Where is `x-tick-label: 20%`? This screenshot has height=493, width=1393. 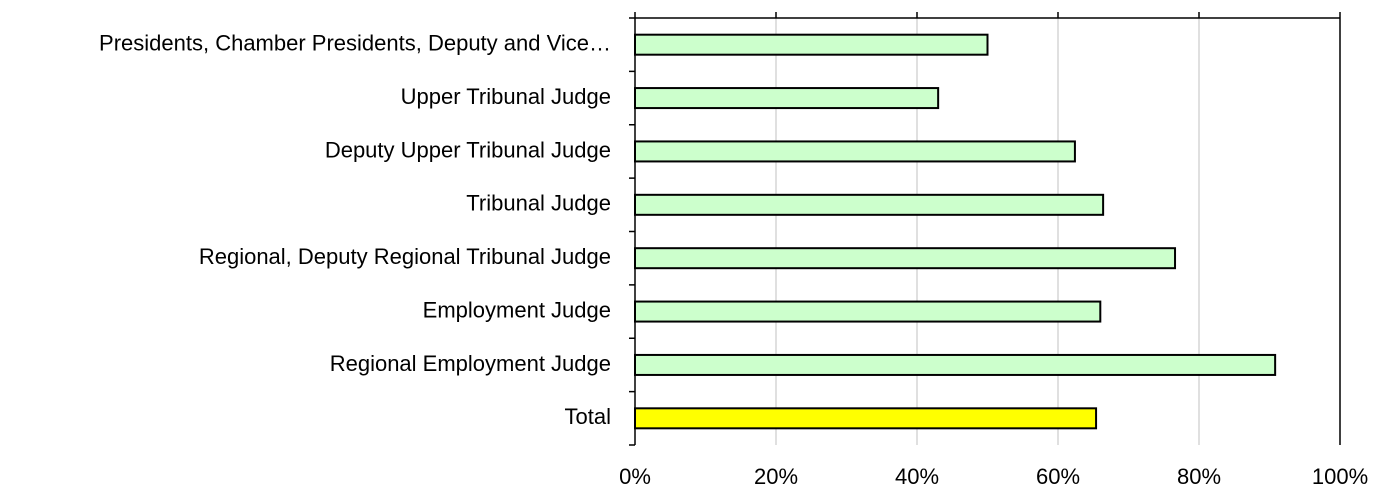 x-tick-label: 20% is located at coordinates (776, 476).